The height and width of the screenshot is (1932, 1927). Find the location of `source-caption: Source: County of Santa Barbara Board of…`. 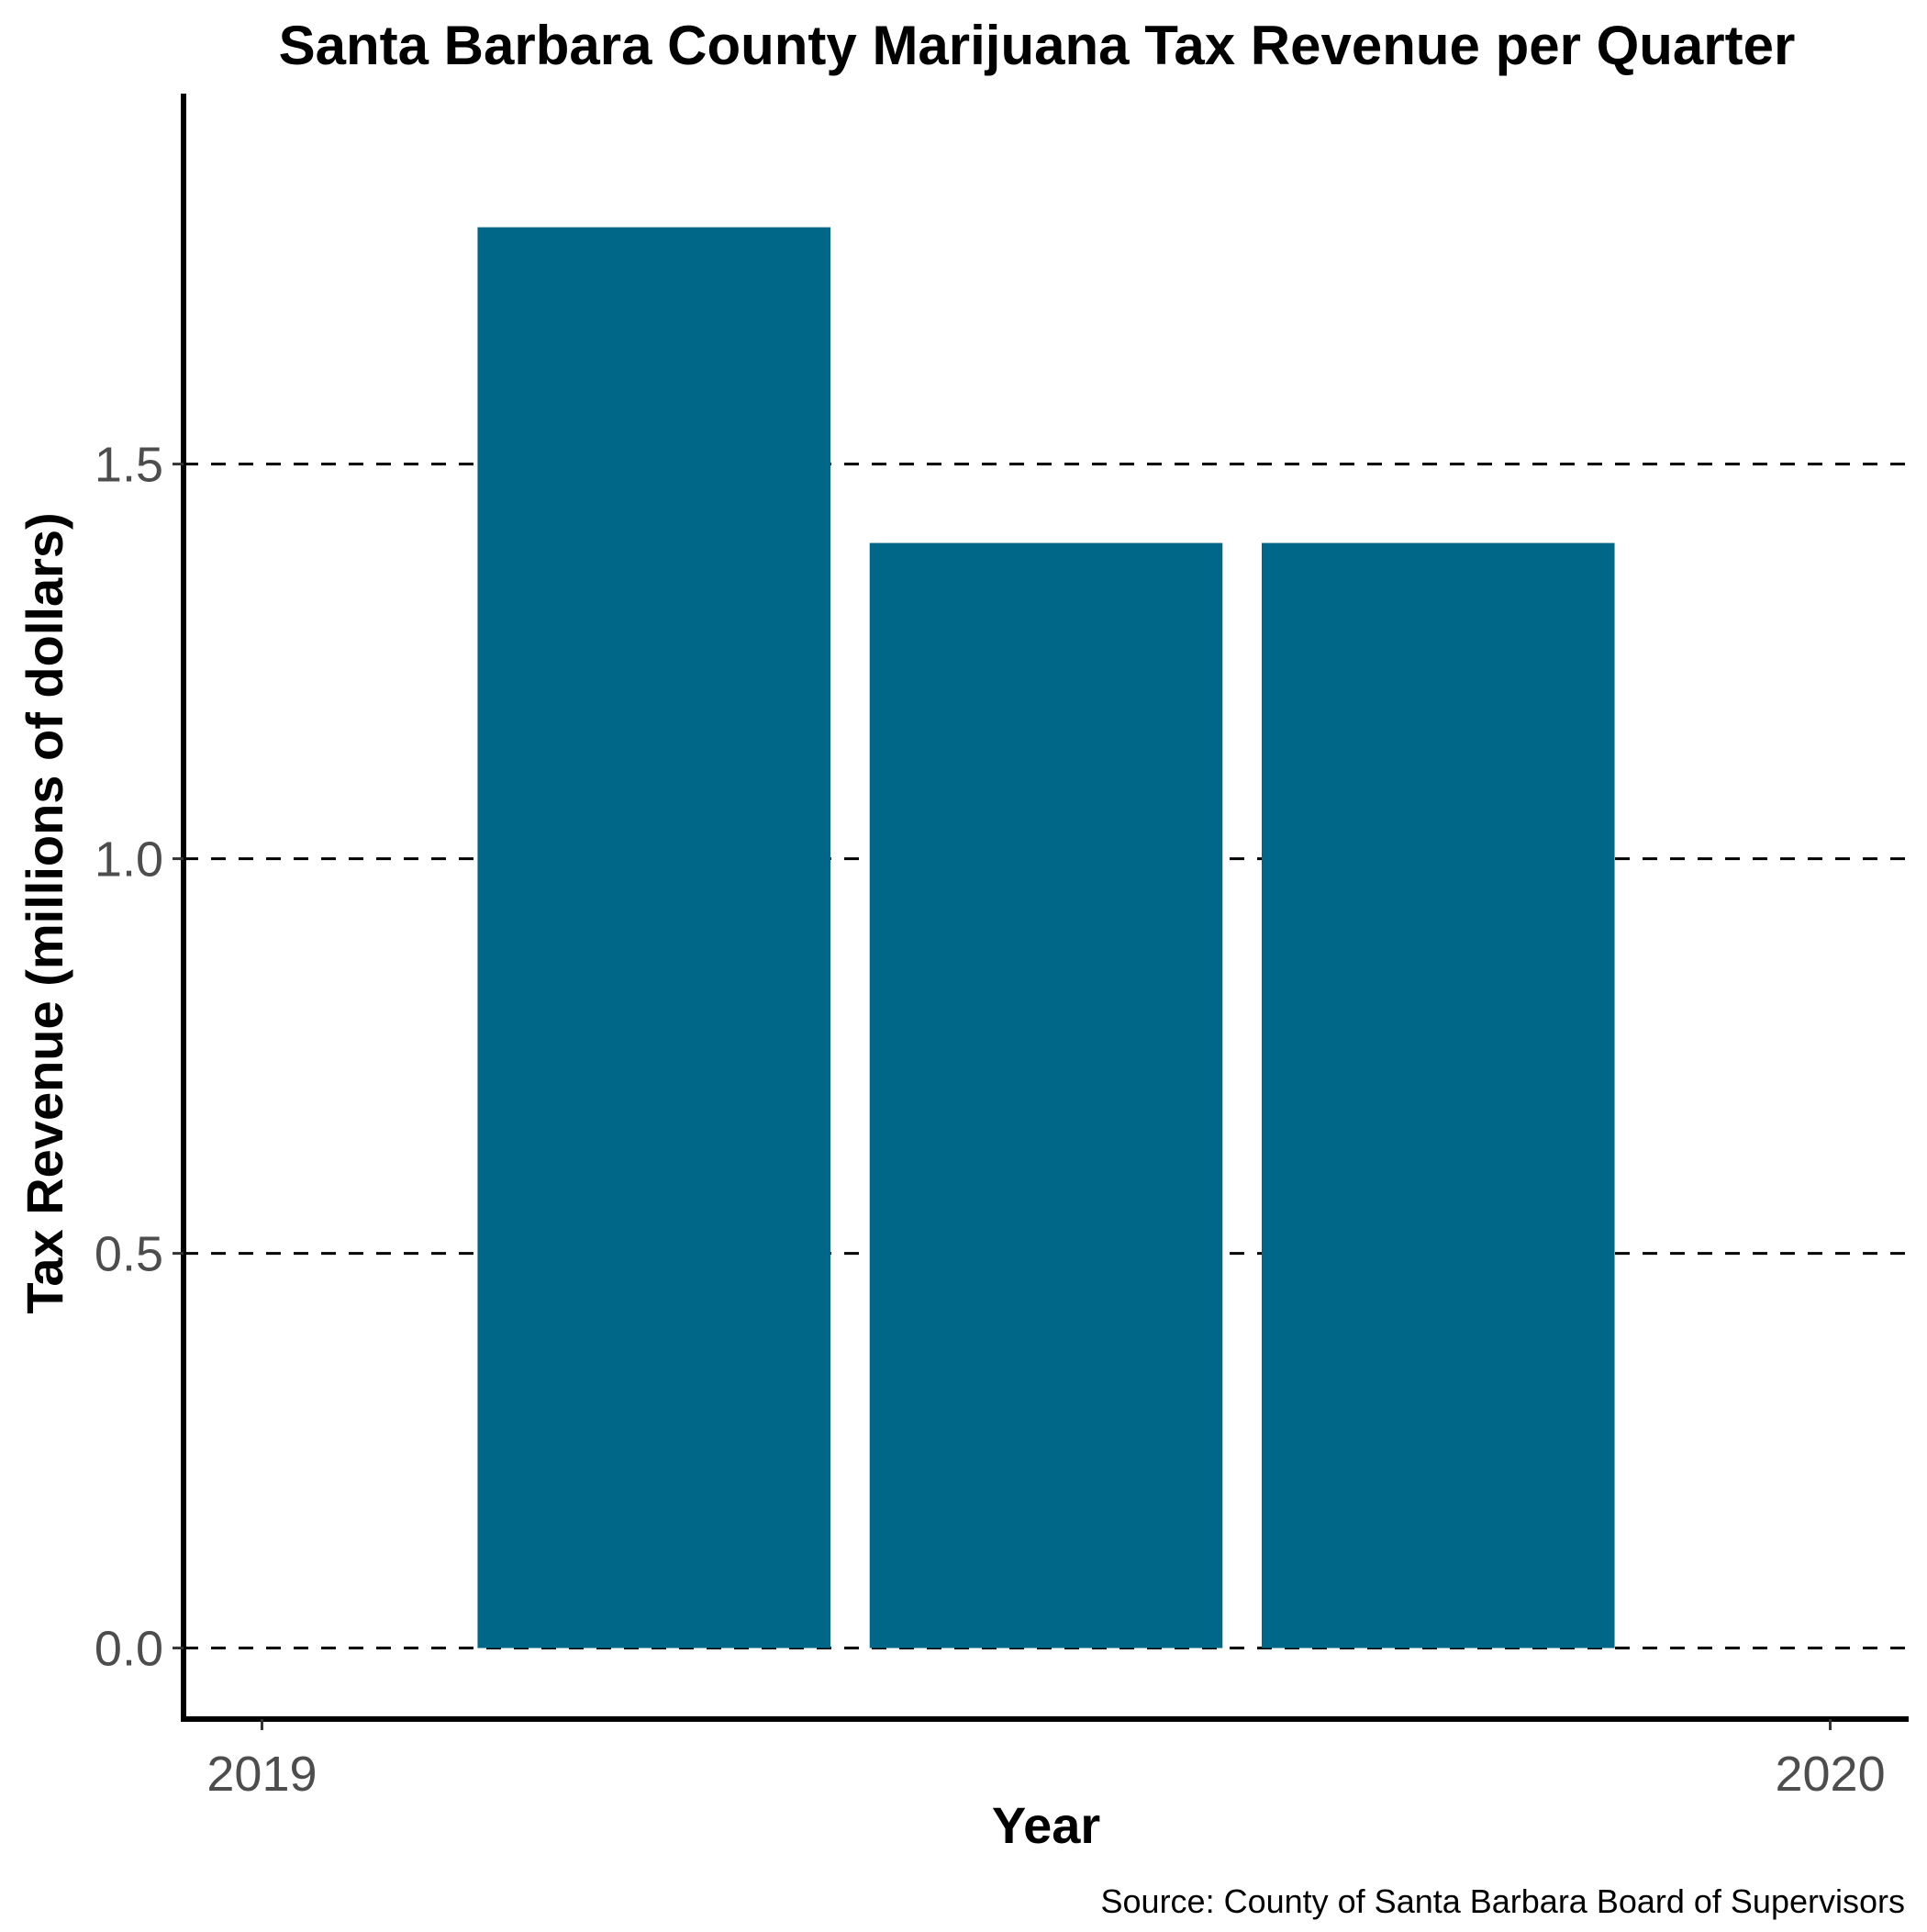

source-caption: Source: County of Santa Barbara Board of… is located at coordinates (1503, 1901).